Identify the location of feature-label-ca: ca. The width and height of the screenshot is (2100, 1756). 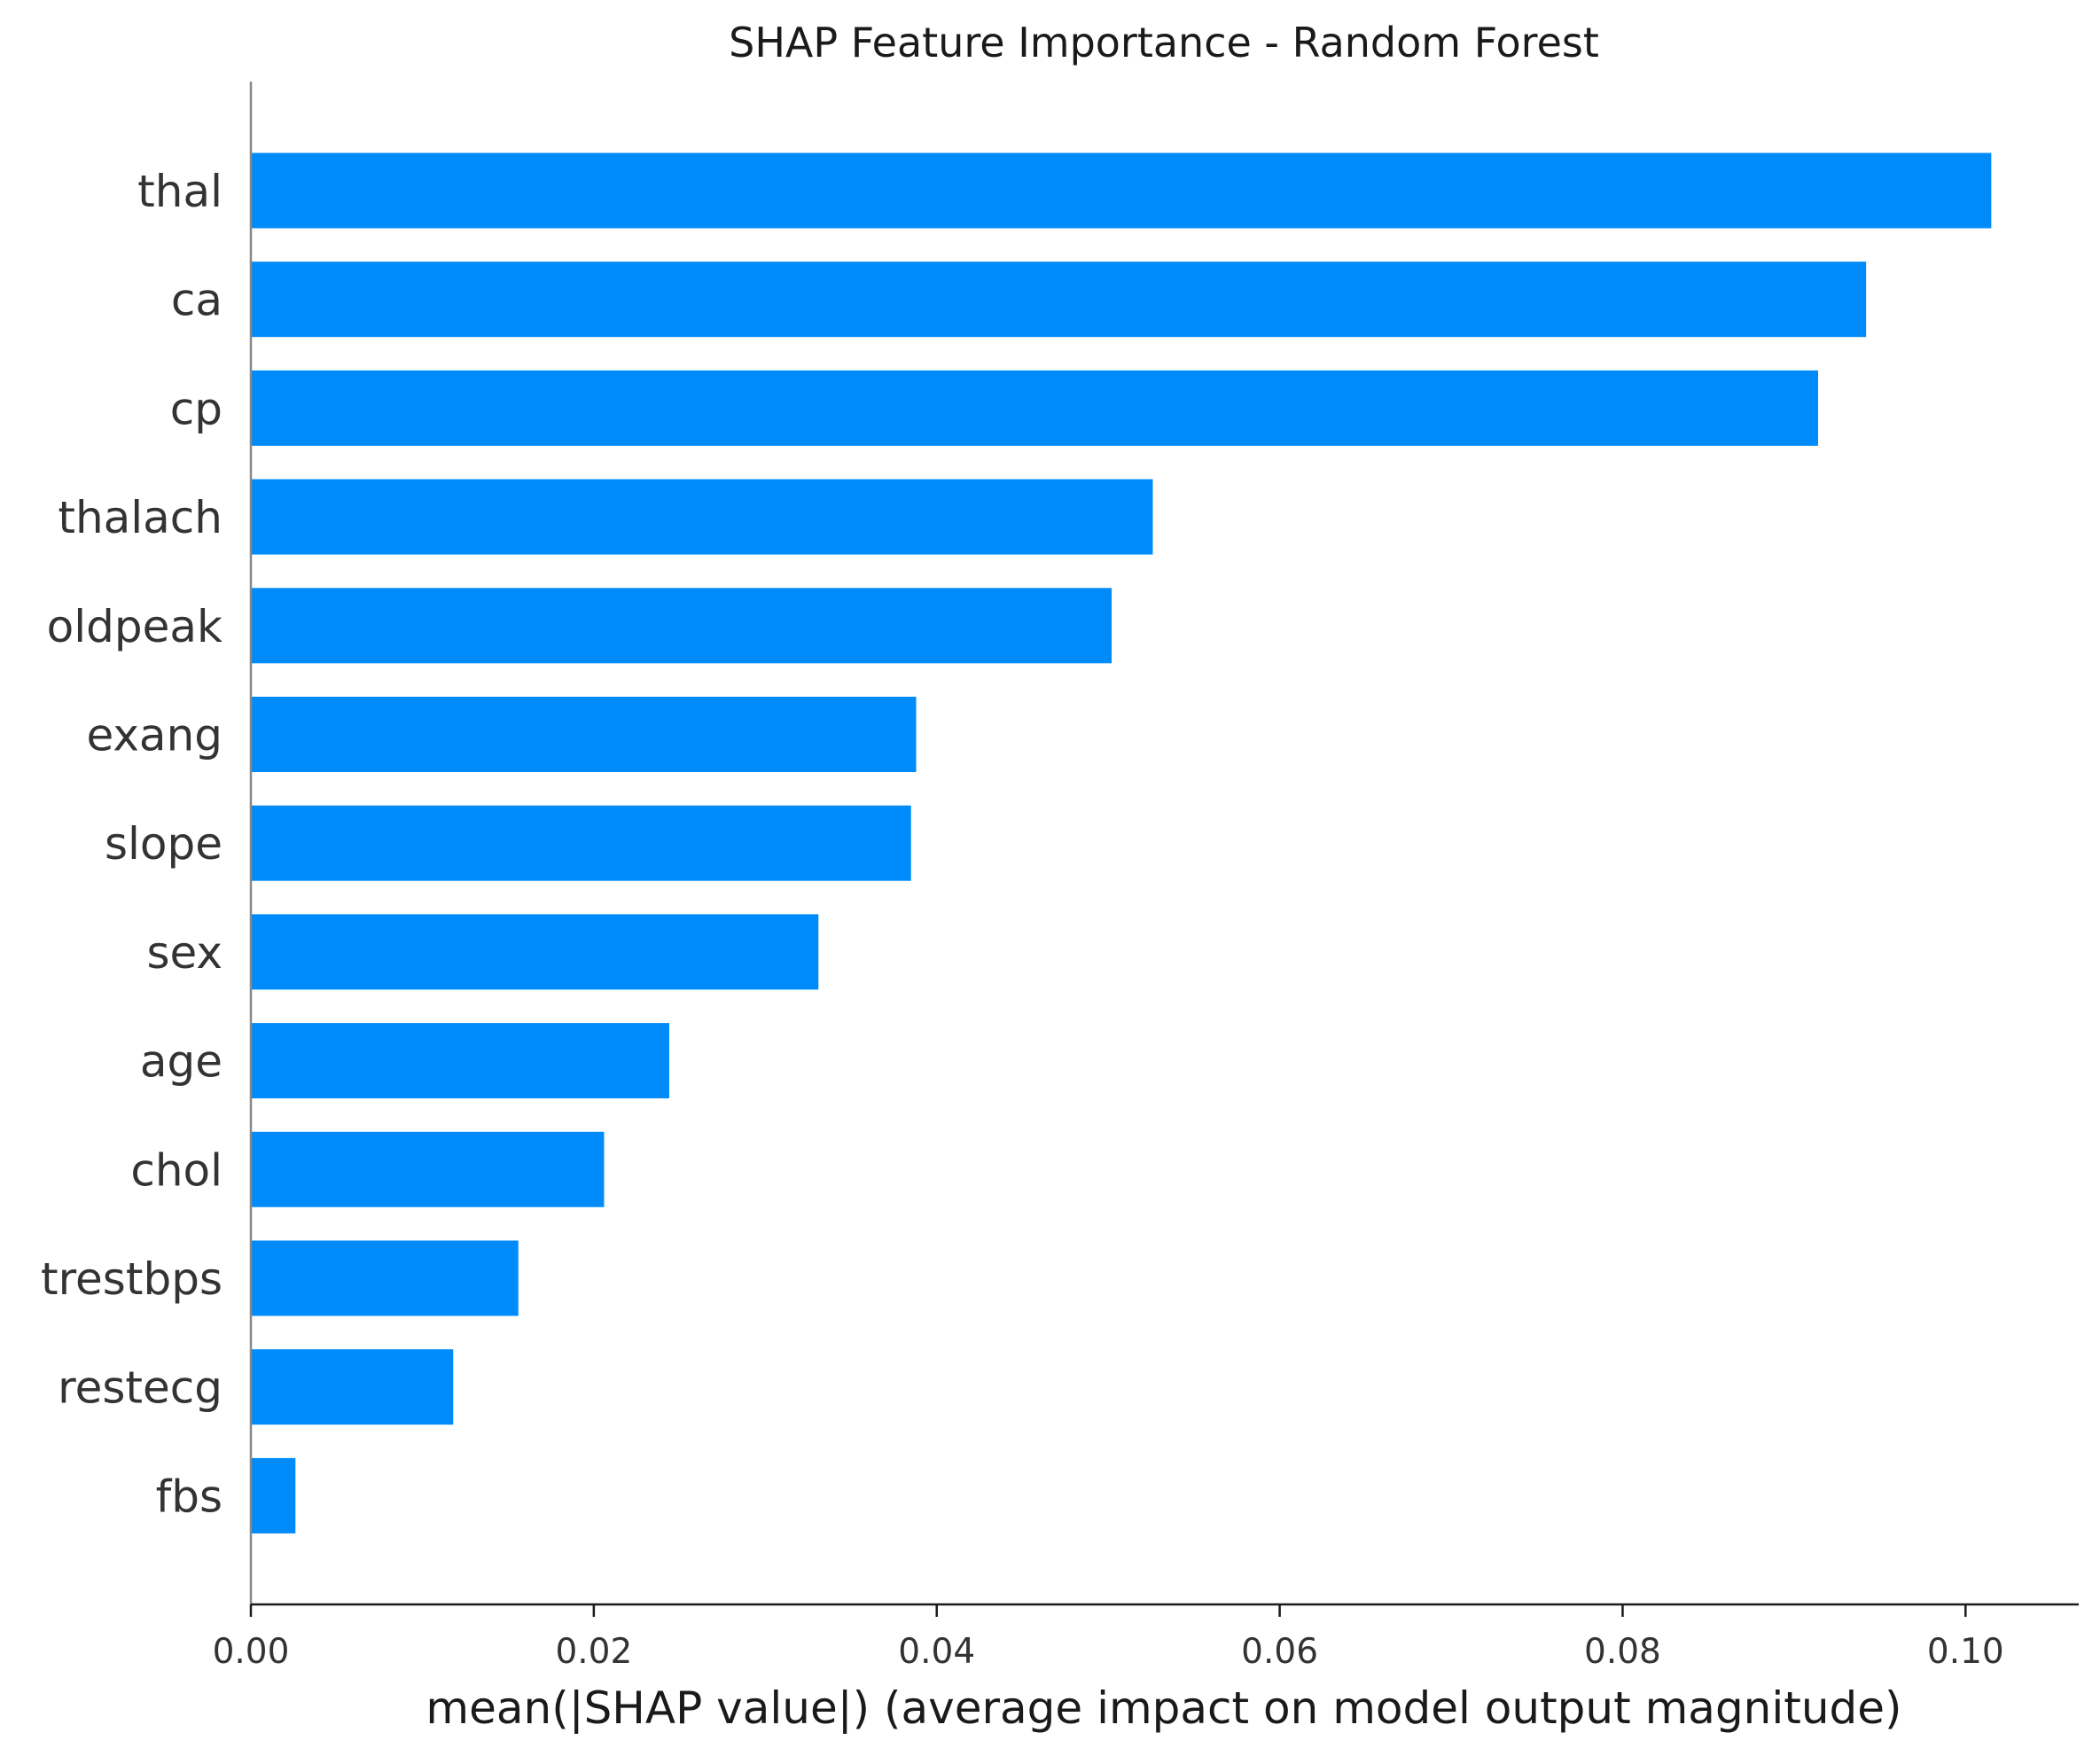
(196, 300).